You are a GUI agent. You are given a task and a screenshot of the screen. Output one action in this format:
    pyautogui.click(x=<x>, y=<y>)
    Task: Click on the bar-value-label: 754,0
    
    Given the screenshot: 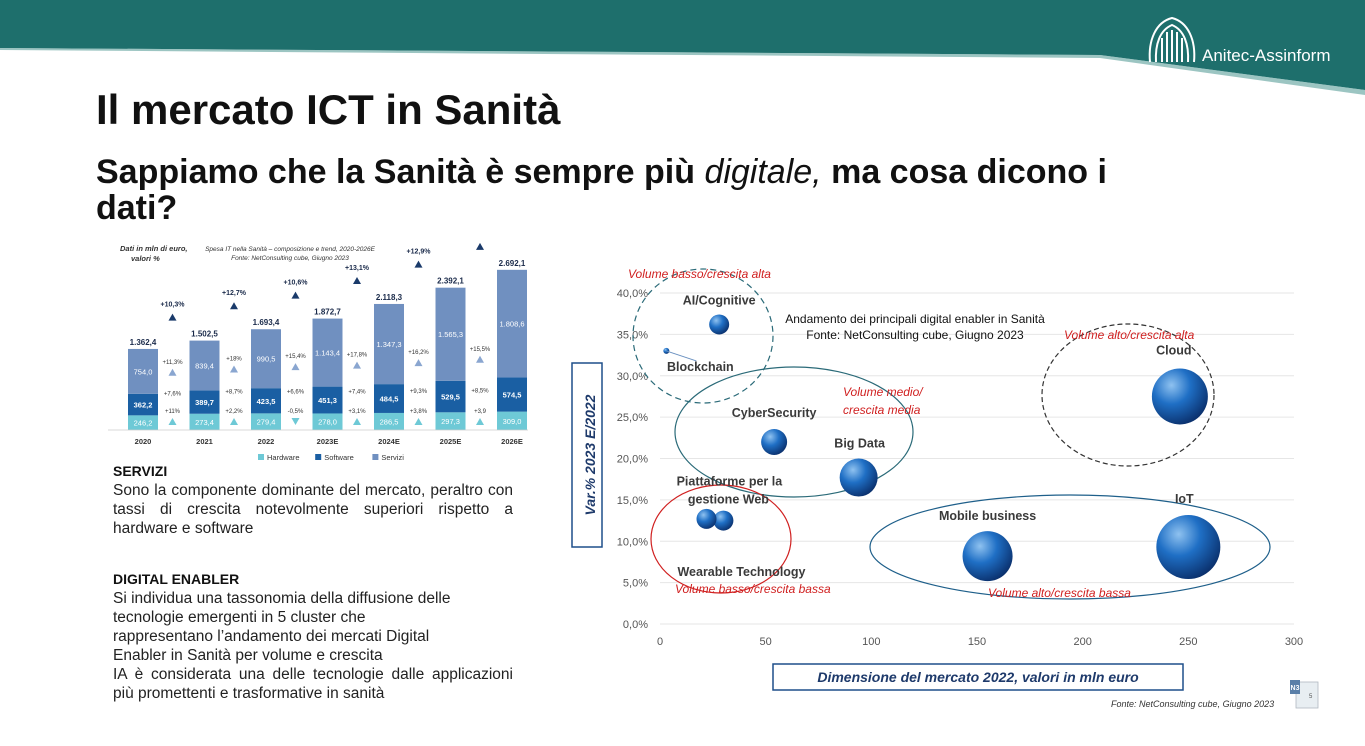 What is the action you would take?
    pyautogui.click(x=143, y=371)
    